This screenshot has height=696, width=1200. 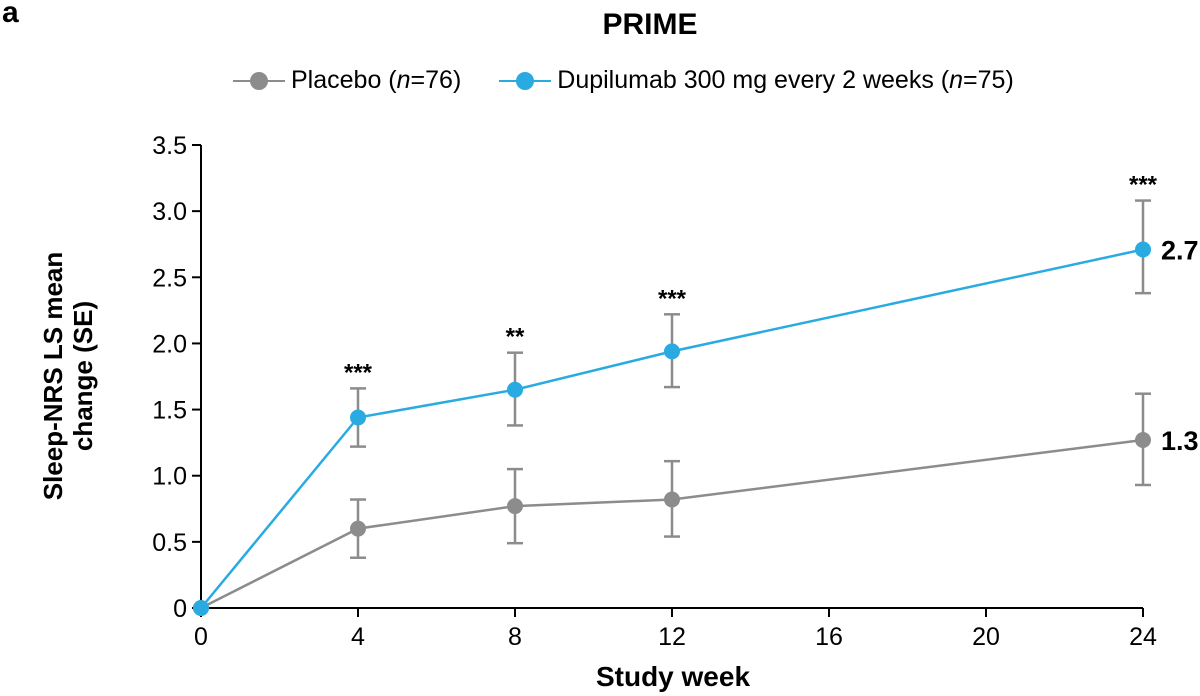 I want to click on end-value-label-dupilumab: 2.7, so click(x=1180, y=251).